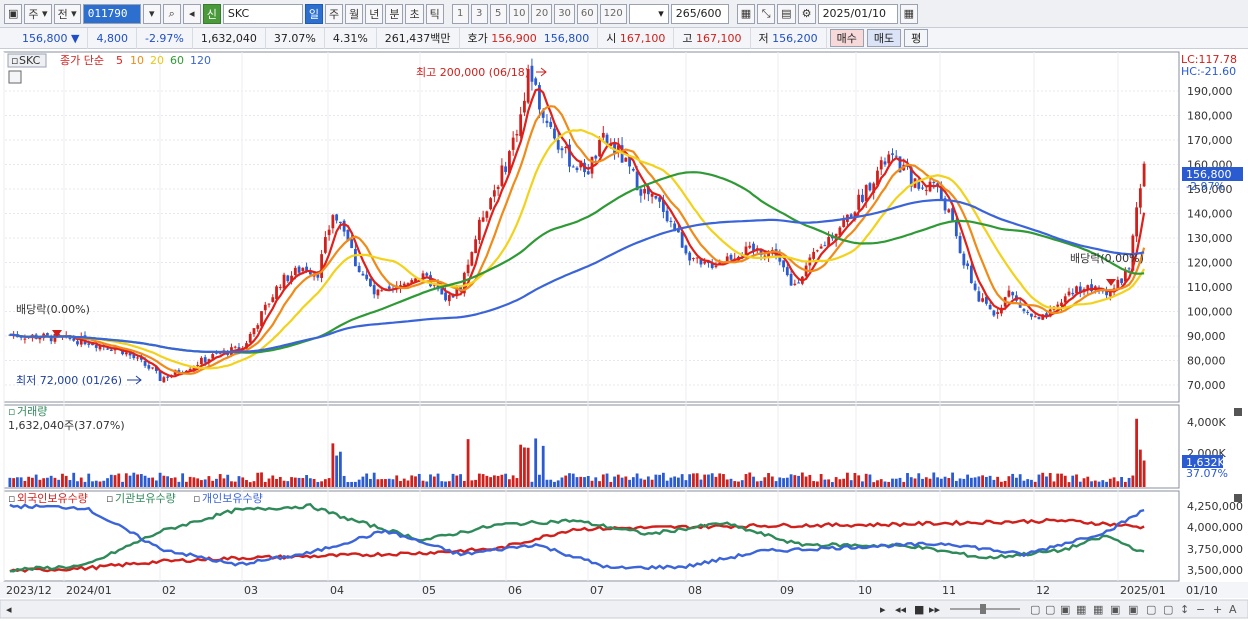 The image size is (1248, 621). What do you see at coordinates (313, 13) in the screenshot?
I see `tab-day: 일` at bounding box center [313, 13].